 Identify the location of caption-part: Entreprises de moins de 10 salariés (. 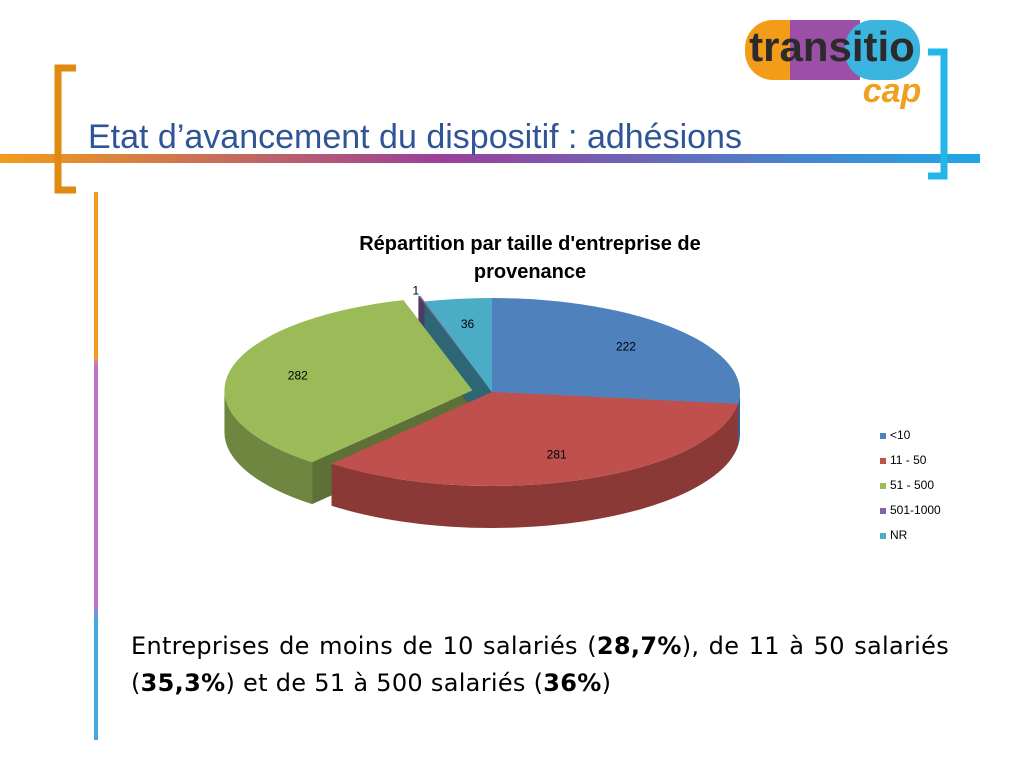
(364, 646).